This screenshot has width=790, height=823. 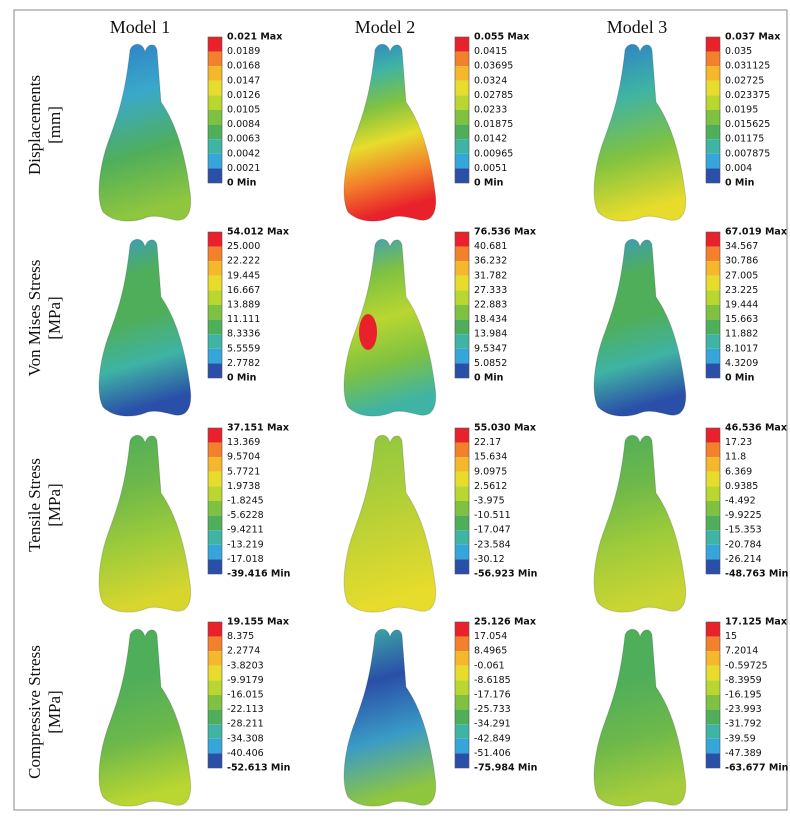 What do you see at coordinates (743, 515) in the screenshot?
I see `legend-label: -9.9225` at bounding box center [743, 515].